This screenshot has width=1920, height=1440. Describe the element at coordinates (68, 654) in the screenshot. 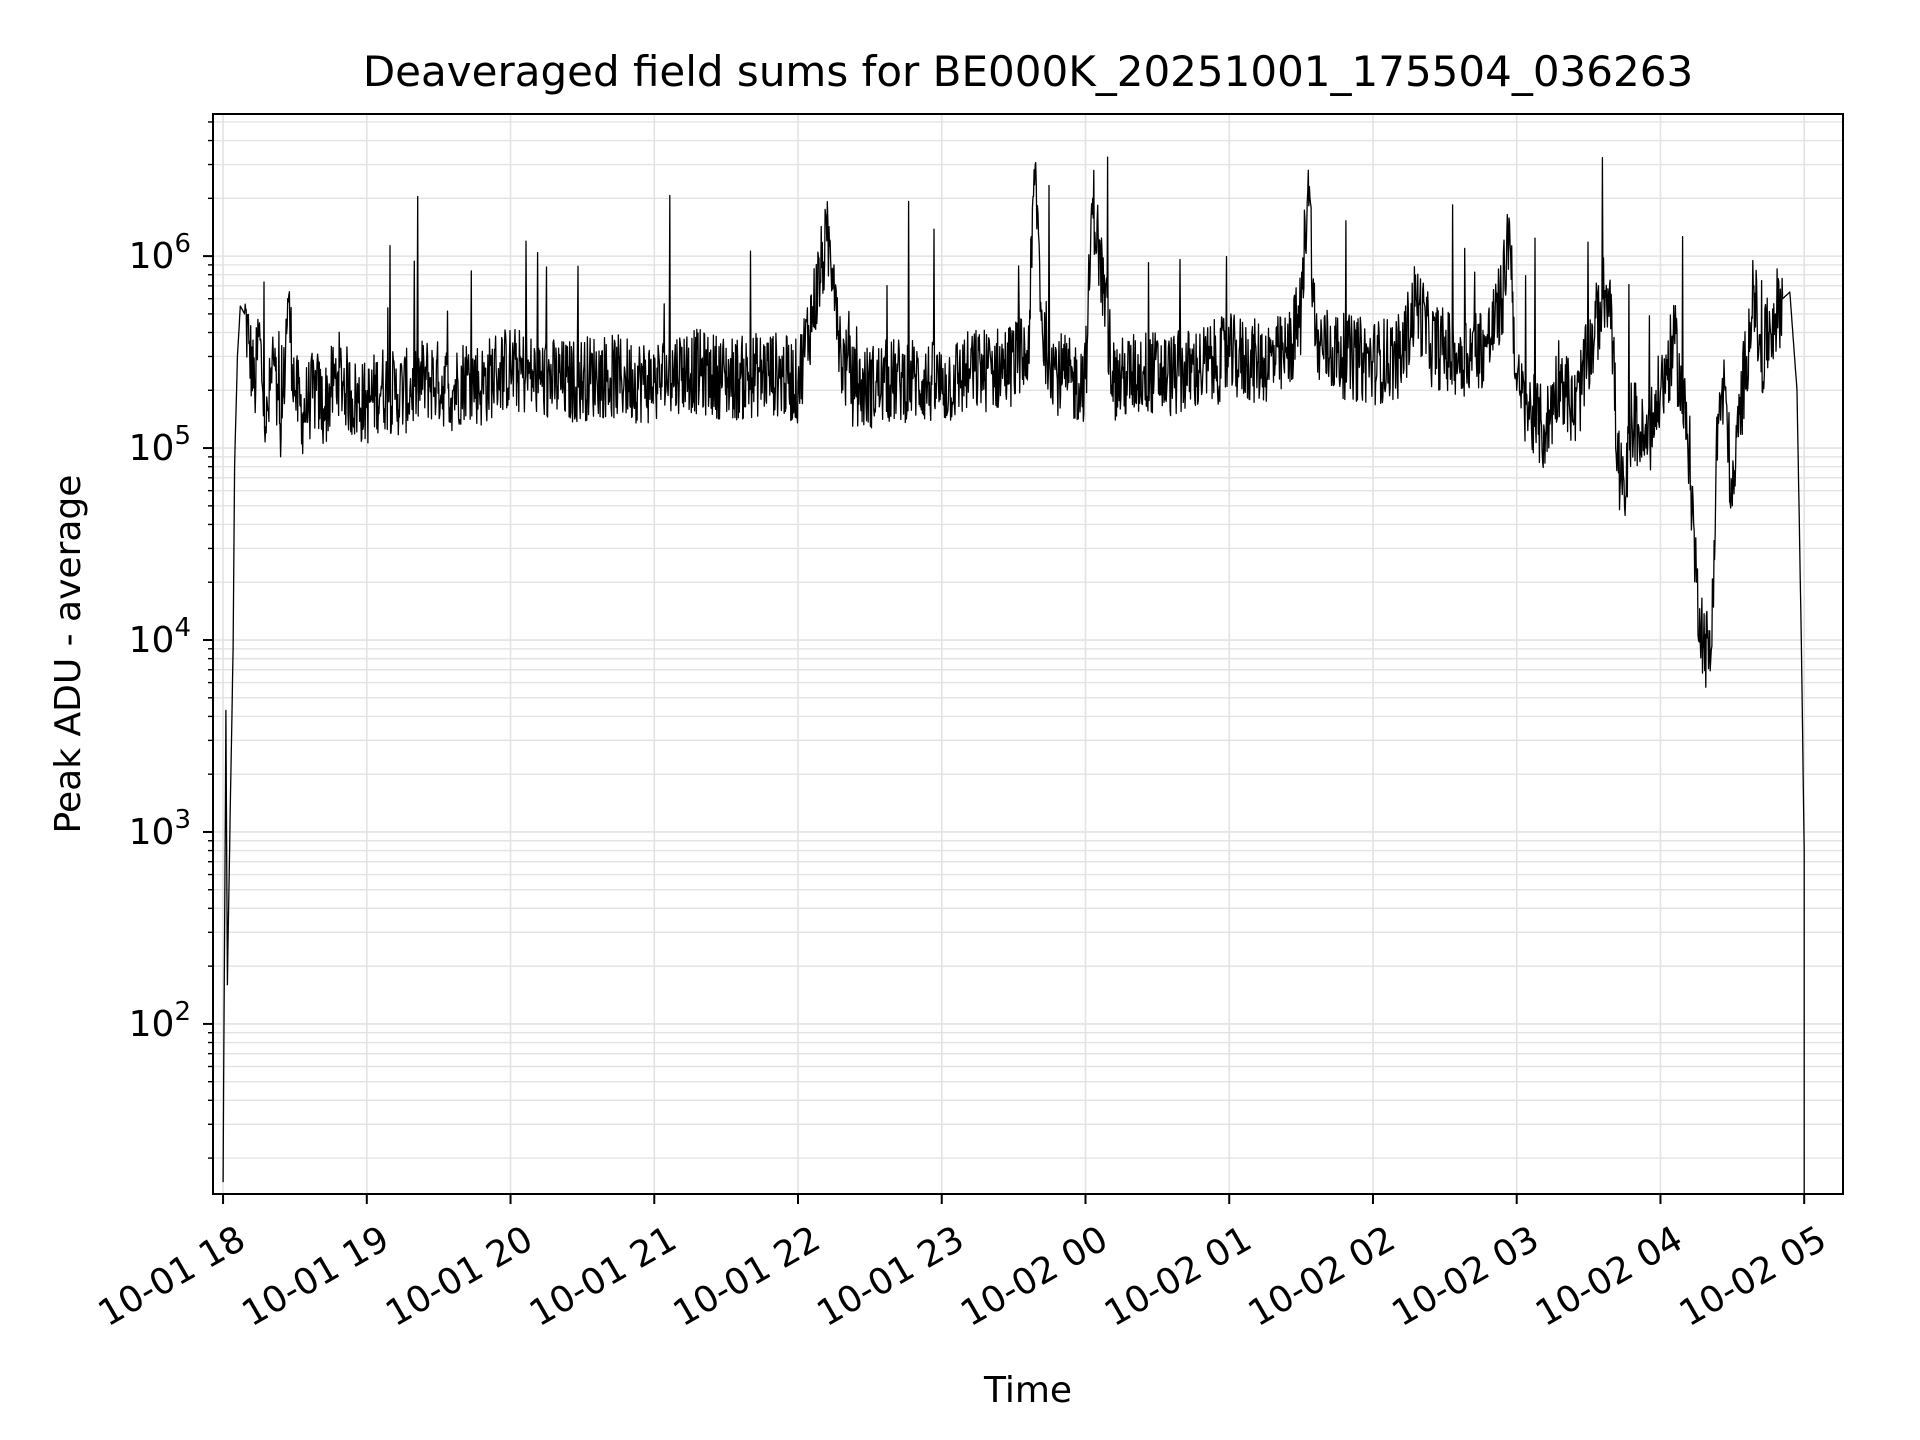

I see `y-axis-label: Peak ADU - average` at that location.